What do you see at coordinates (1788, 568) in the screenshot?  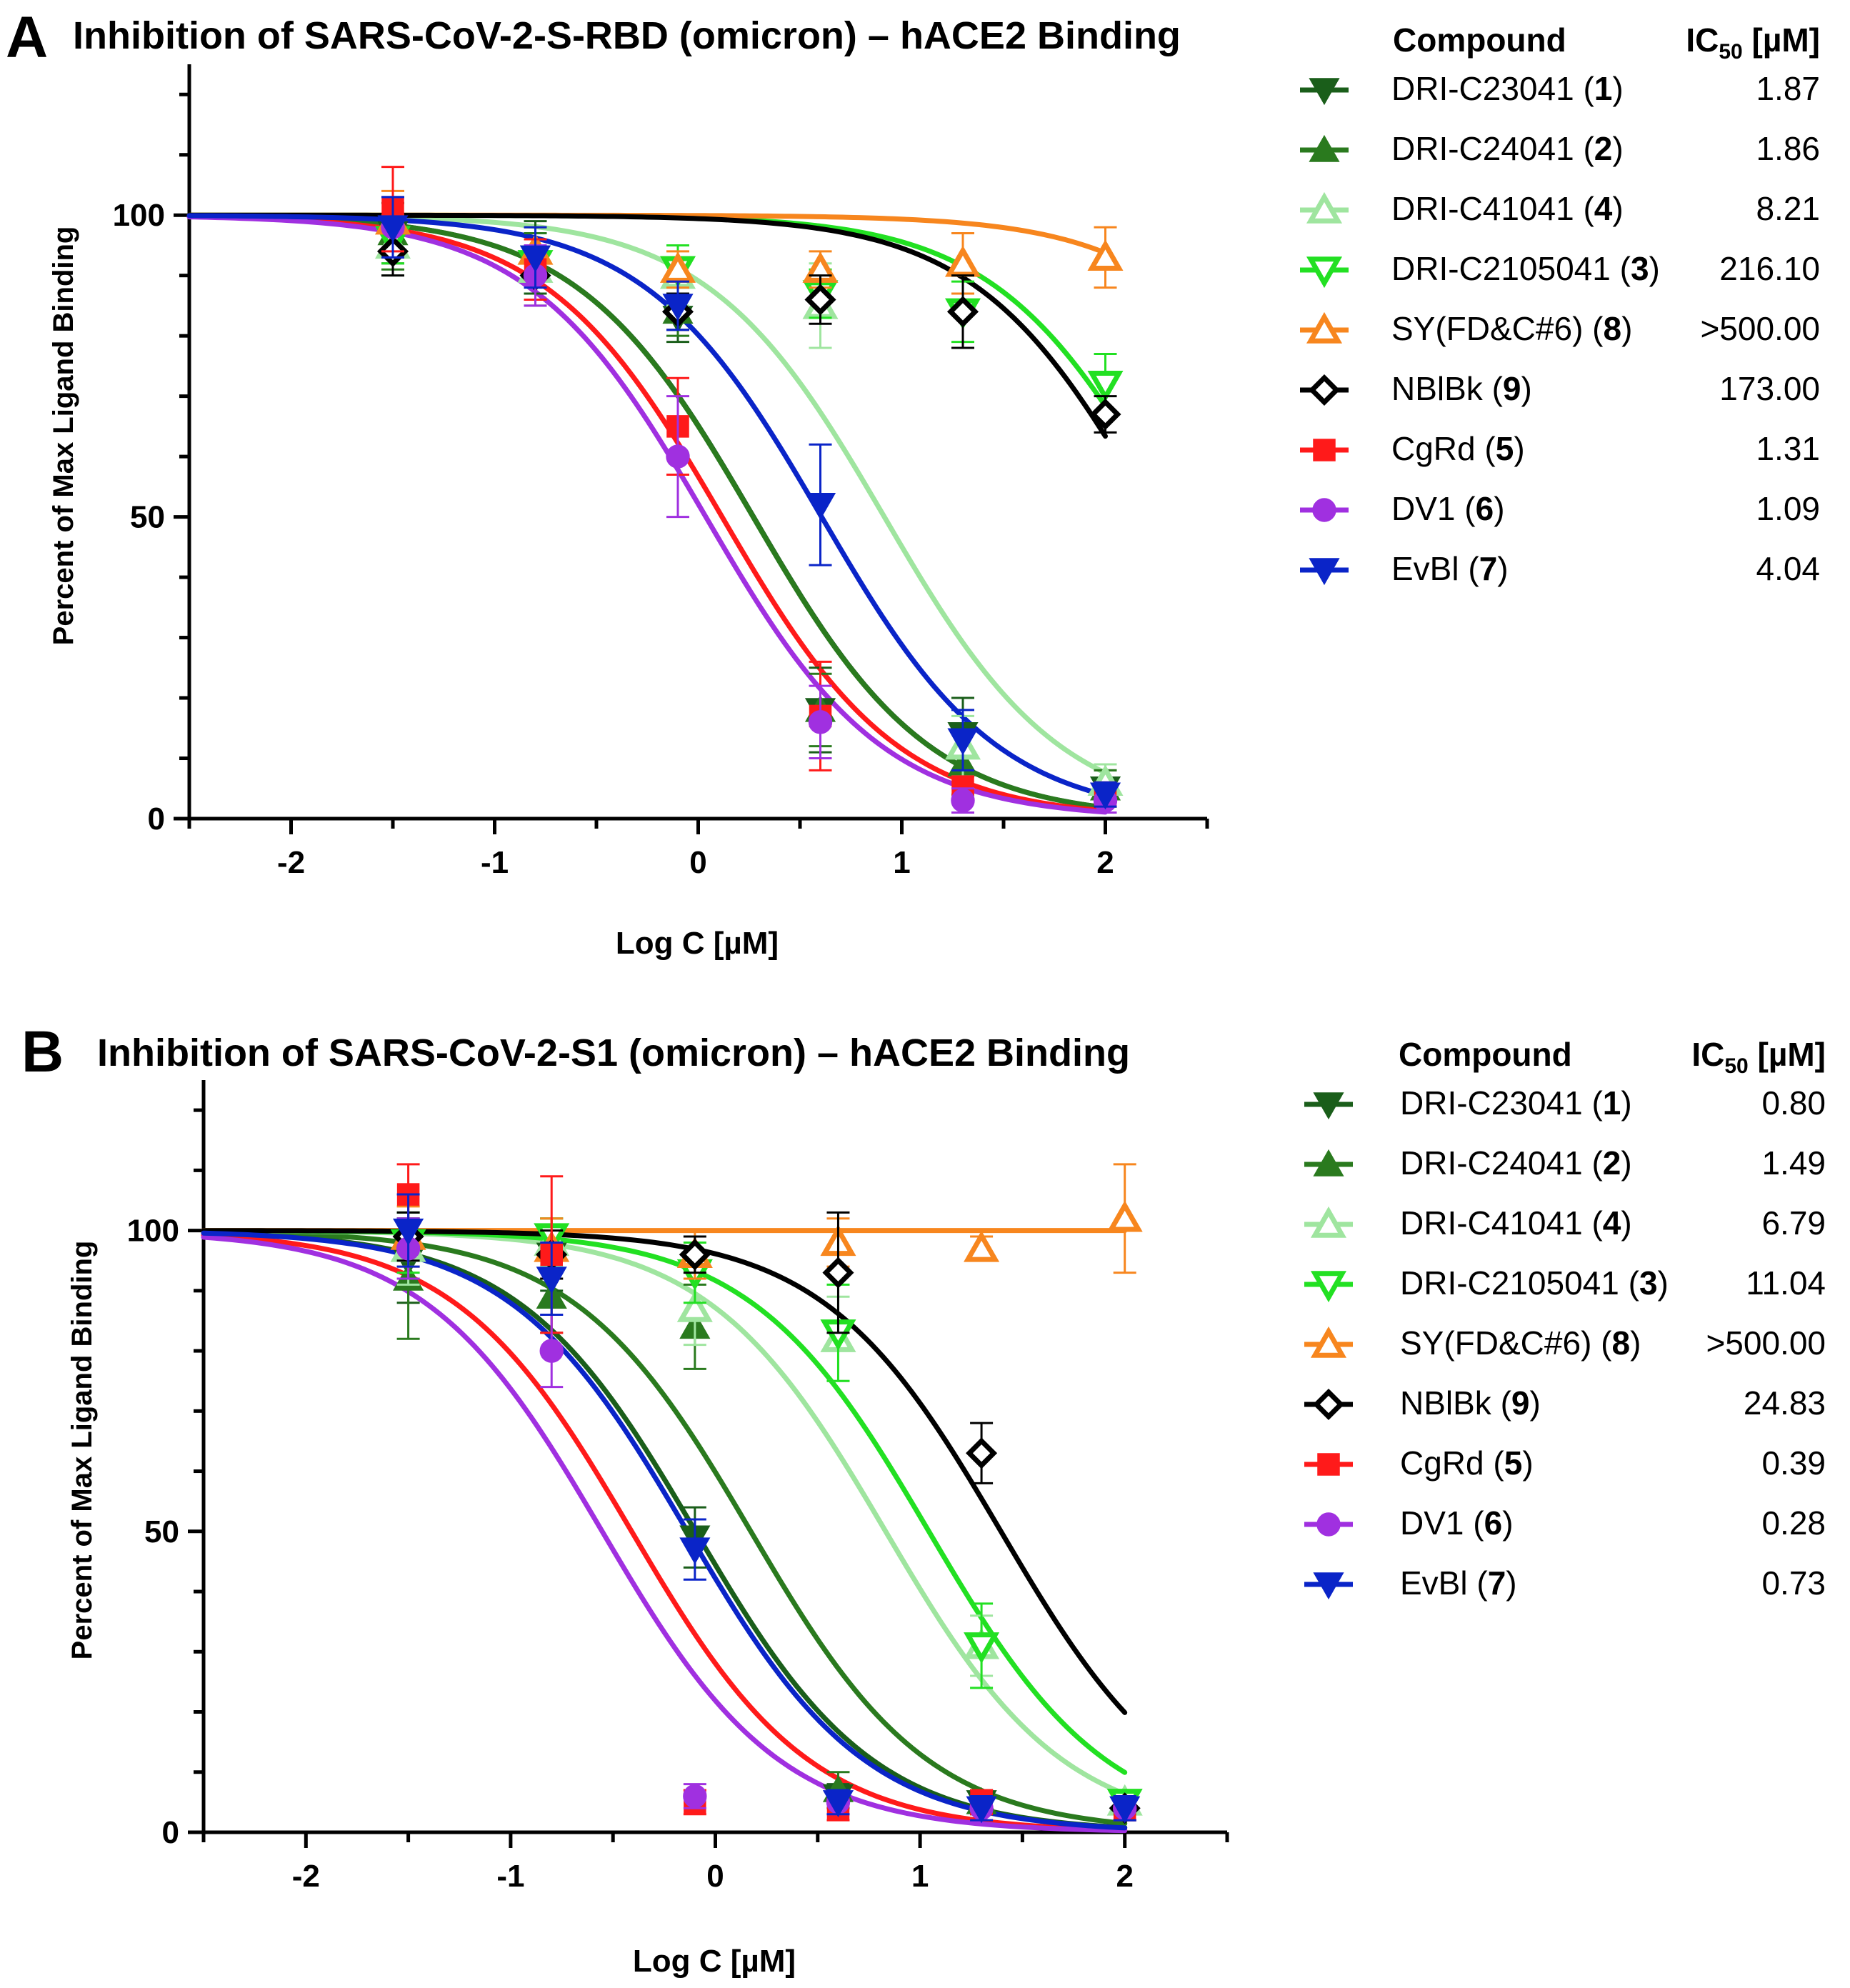 I see `legend-ic50-value: 4.04` at bounding box center [1788, 568].